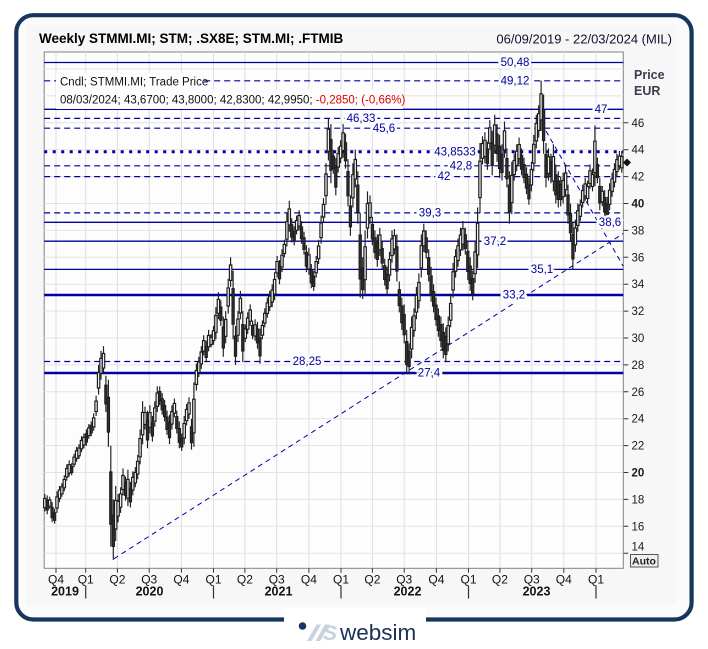 This screenshot has height=649, width=708. Describe the element at coordinates (377, 632) in the screenshot. I see `svg-text: websim` at that location.